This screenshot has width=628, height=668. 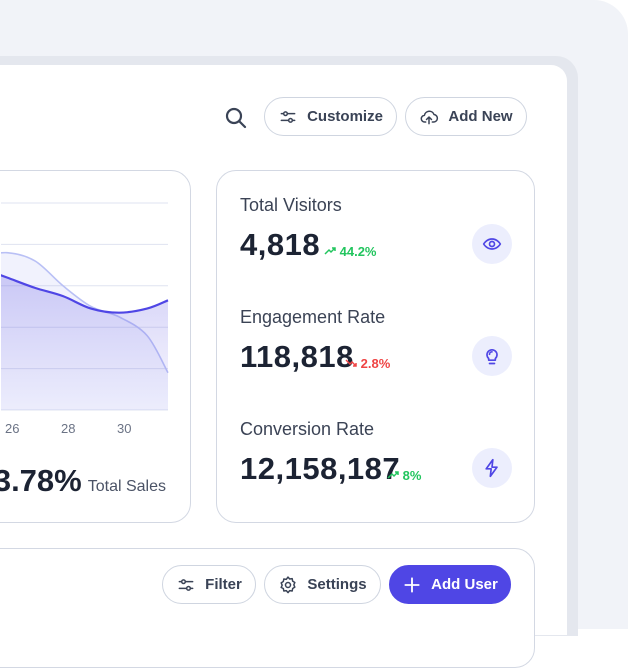 I want to click on add-new-button: Add New, so click(x=466, y=116).